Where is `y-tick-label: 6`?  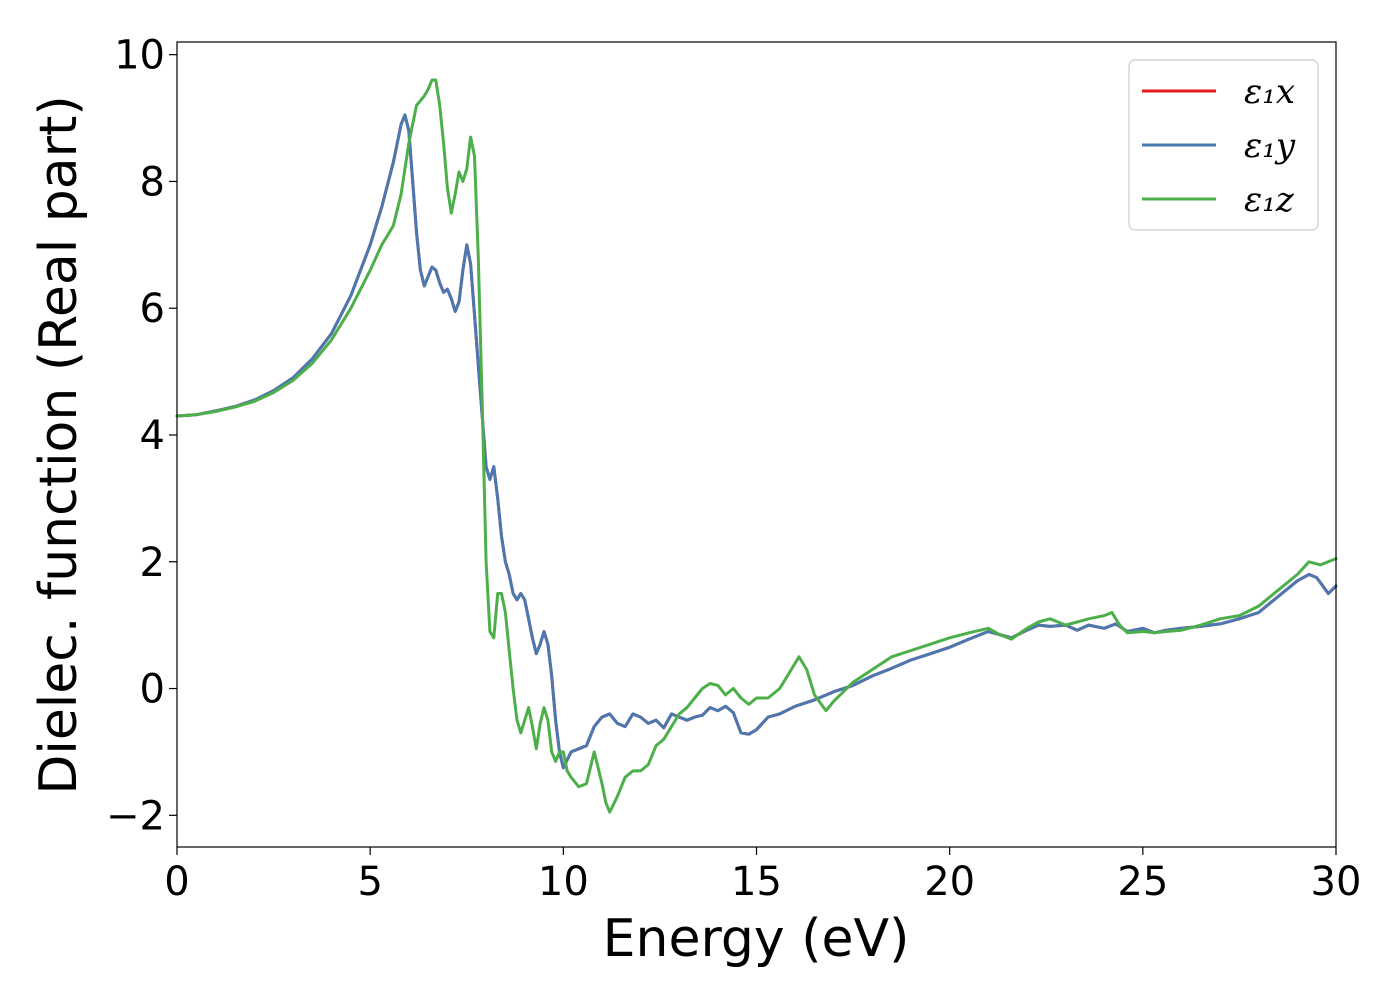
y-tick-label: 6 is located at coordinates (152, 309).